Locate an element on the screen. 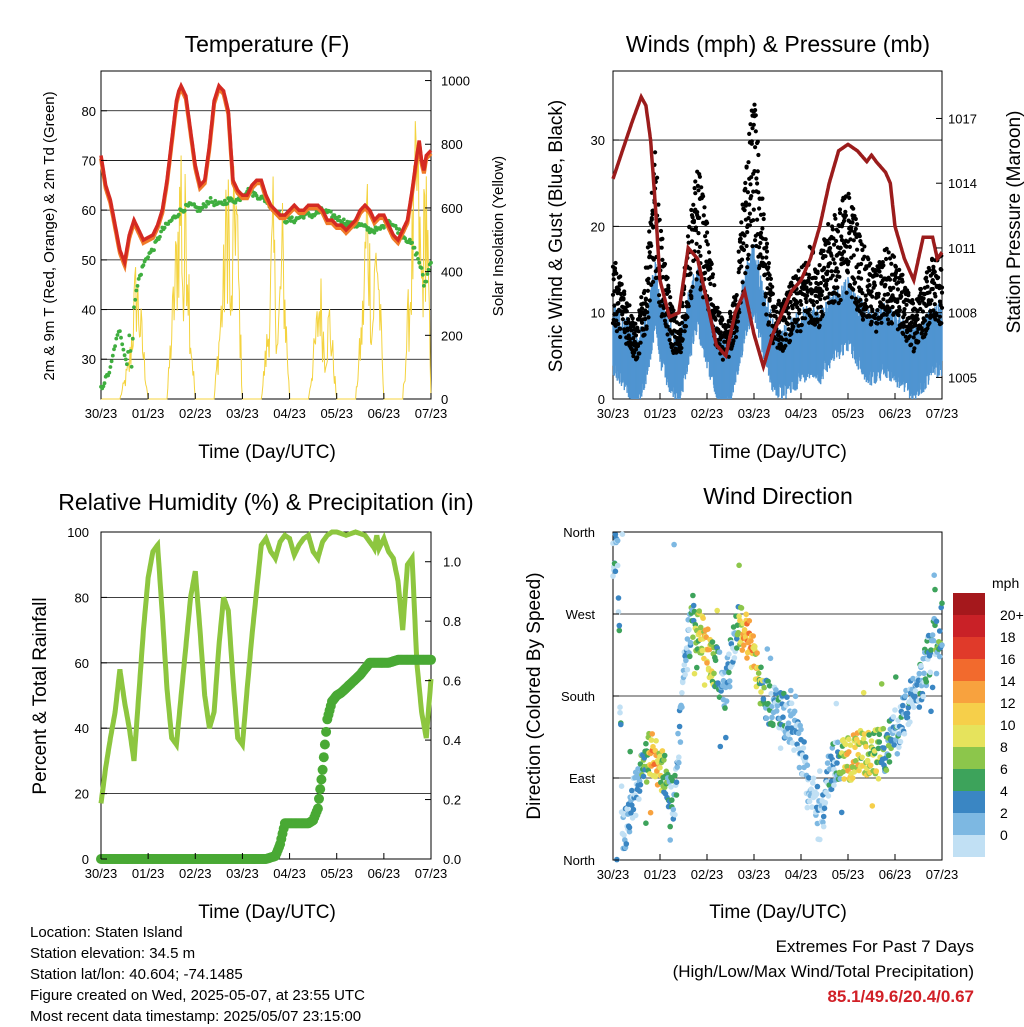 The width and height of the screenshot is (1024, 1027). pressure-ytick-label: 1005 is located at coordinates (962, 377).